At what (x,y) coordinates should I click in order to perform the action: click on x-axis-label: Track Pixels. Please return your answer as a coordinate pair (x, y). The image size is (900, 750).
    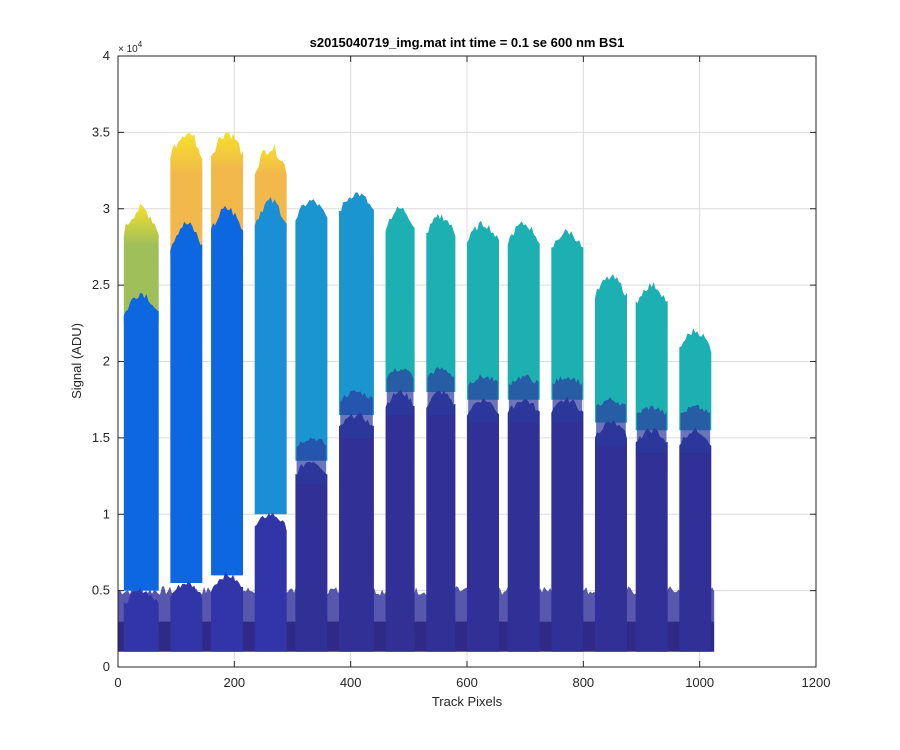
    Looking at the image, I should click on (467, 701).